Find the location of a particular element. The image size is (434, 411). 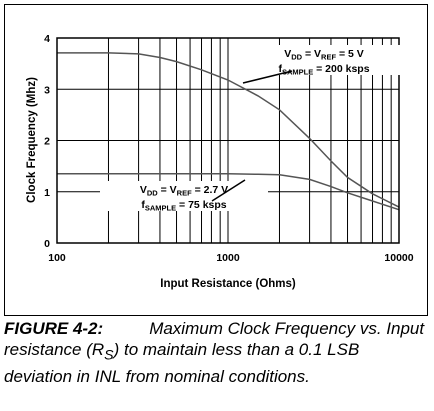

x-tick-label: 1000 is located at coordinates (228, 258).